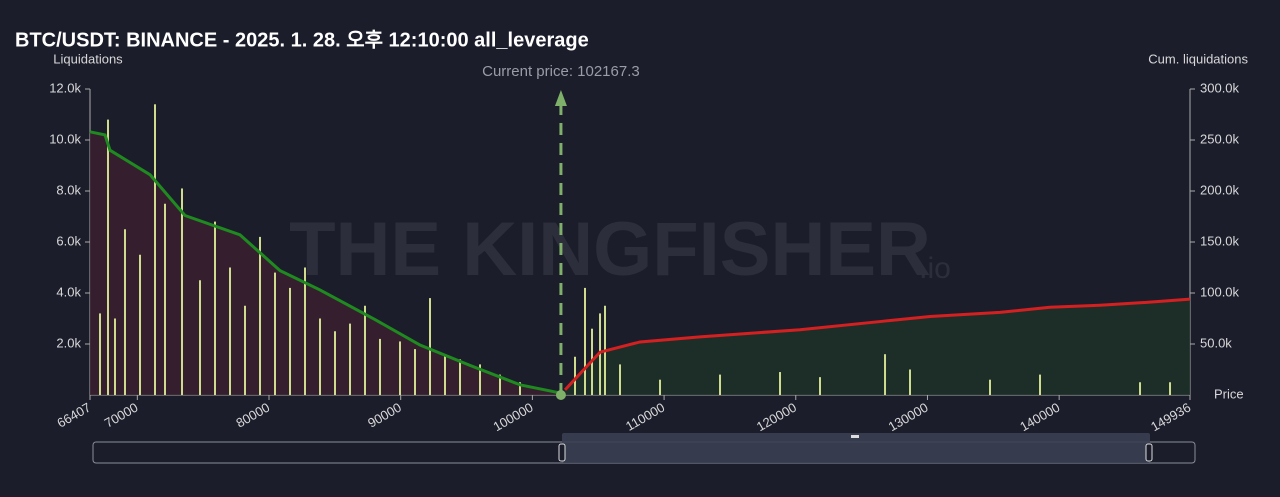  Describe the element at coordinates (1220, 138) in the screenshot. I see `y2-tick-label: 250.0k` at that location.